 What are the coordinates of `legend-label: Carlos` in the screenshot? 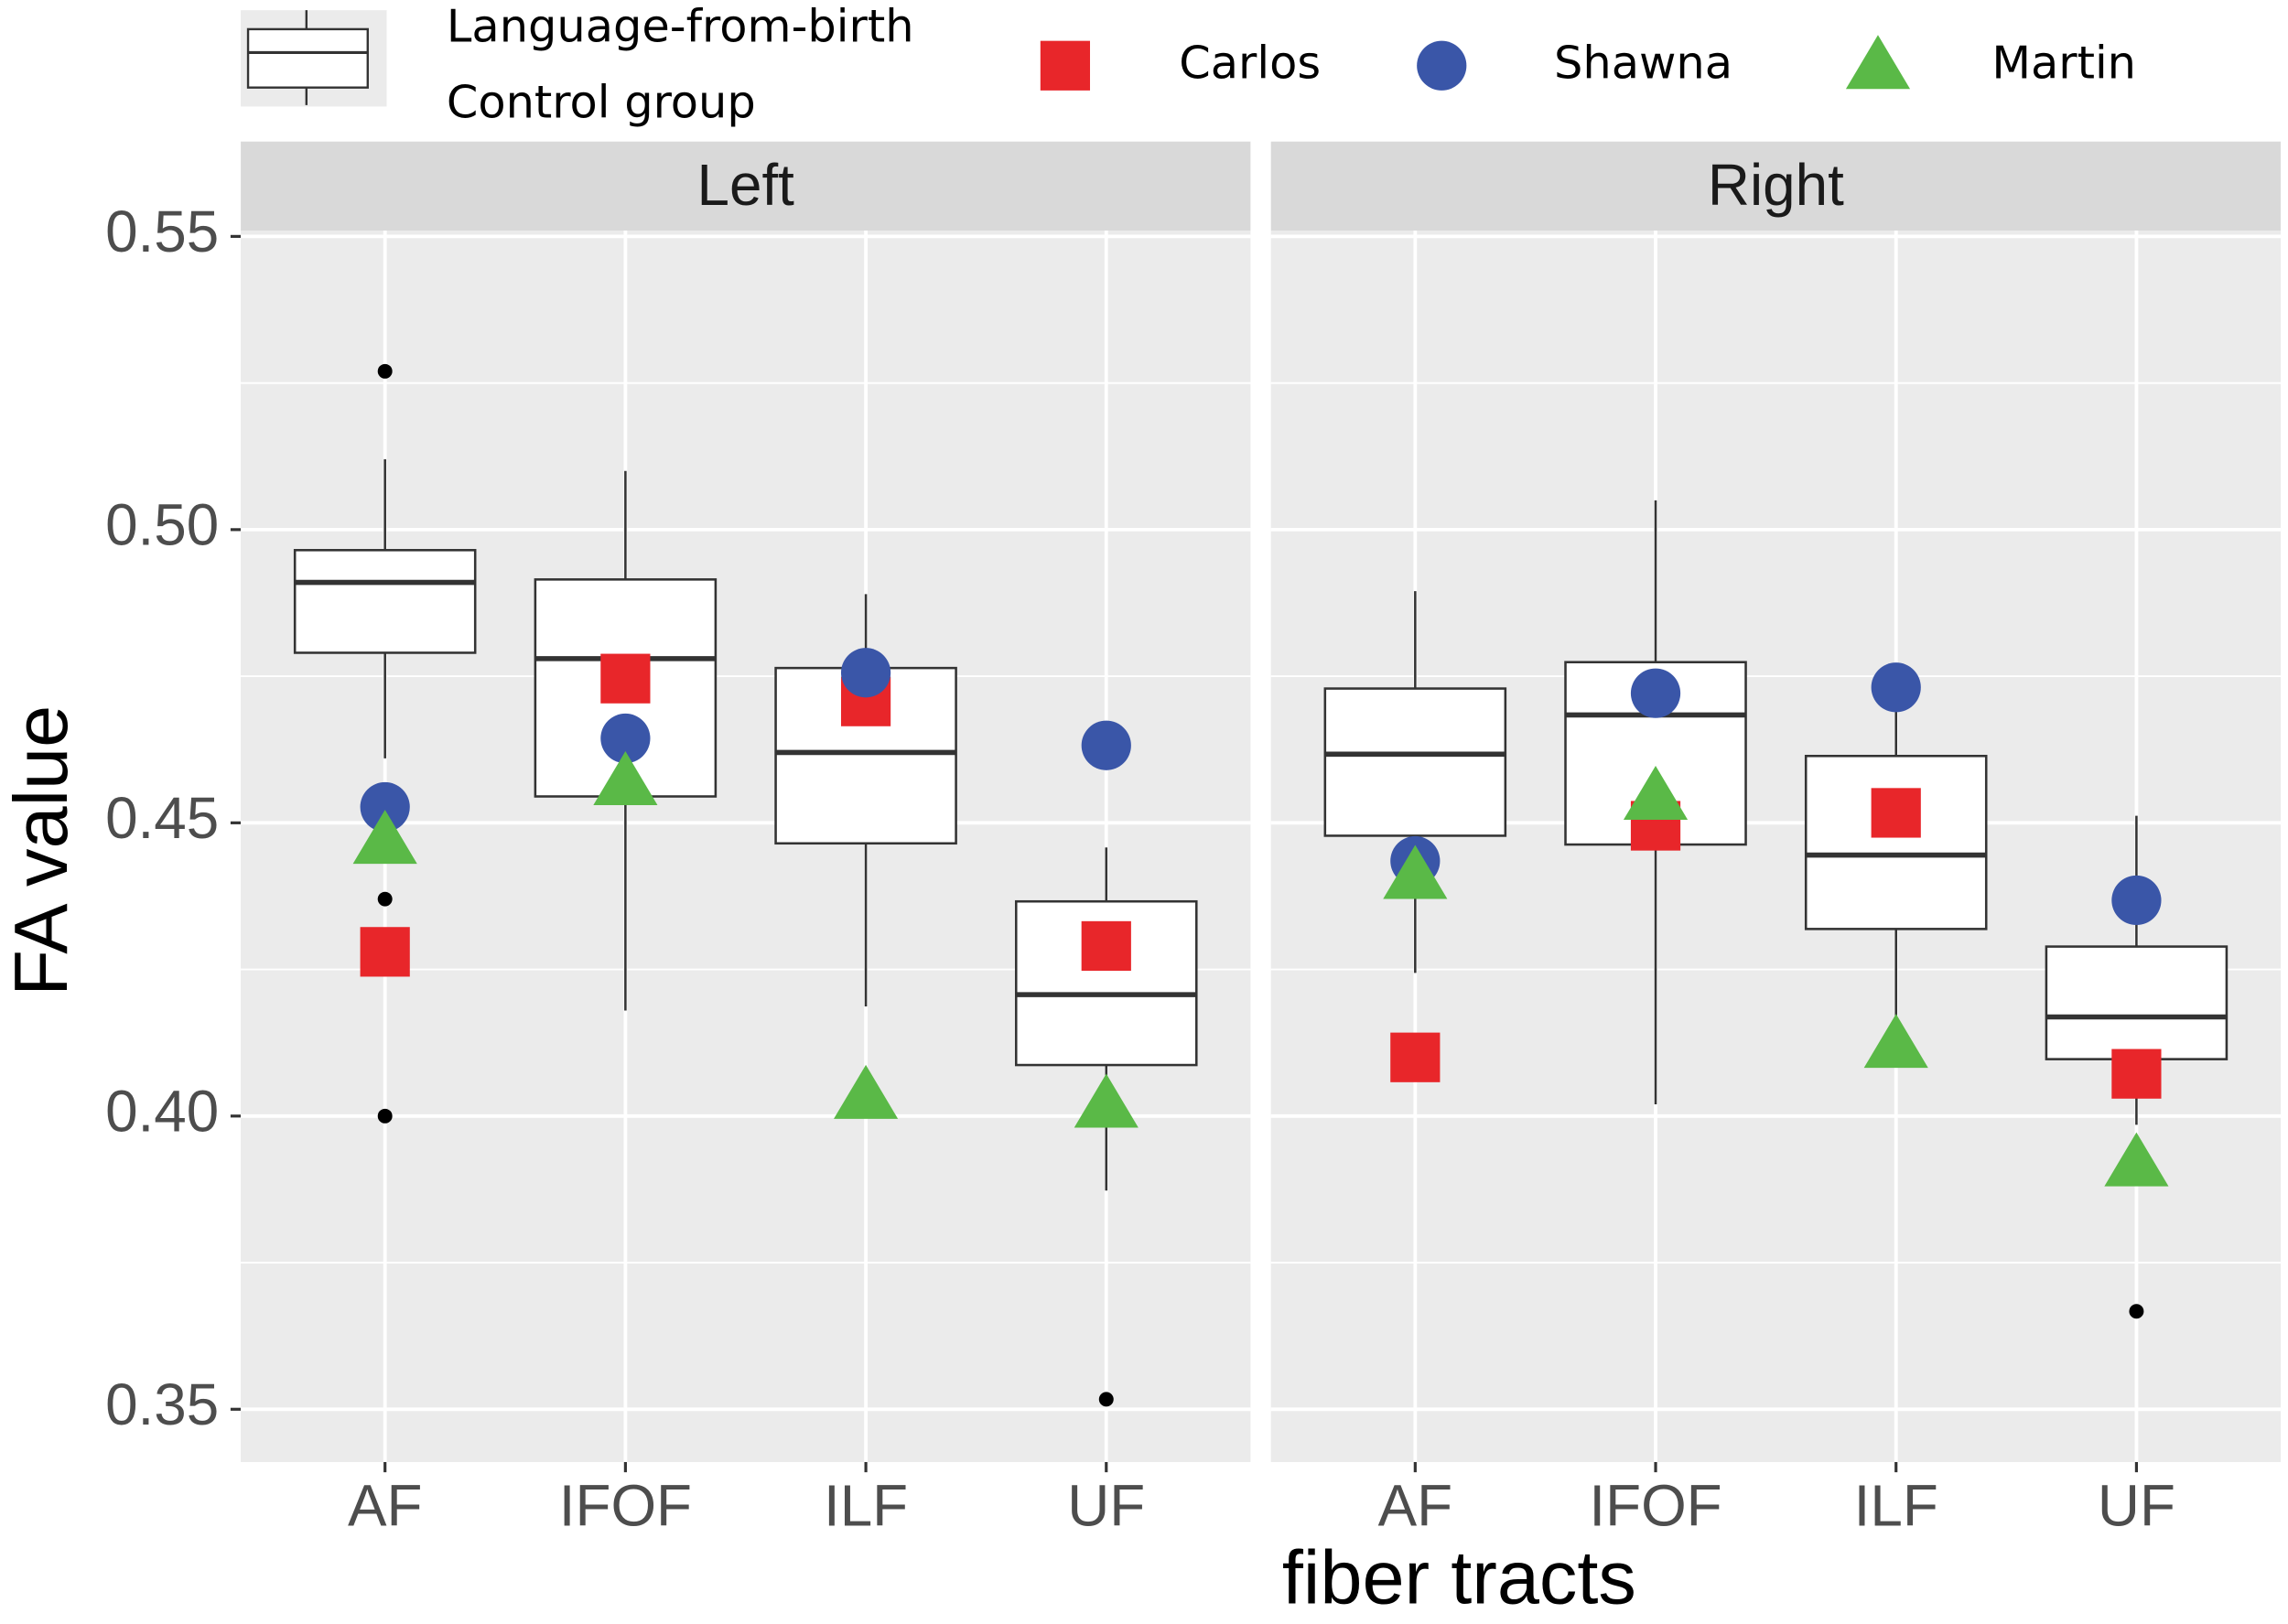 It's located at (1250, 62).